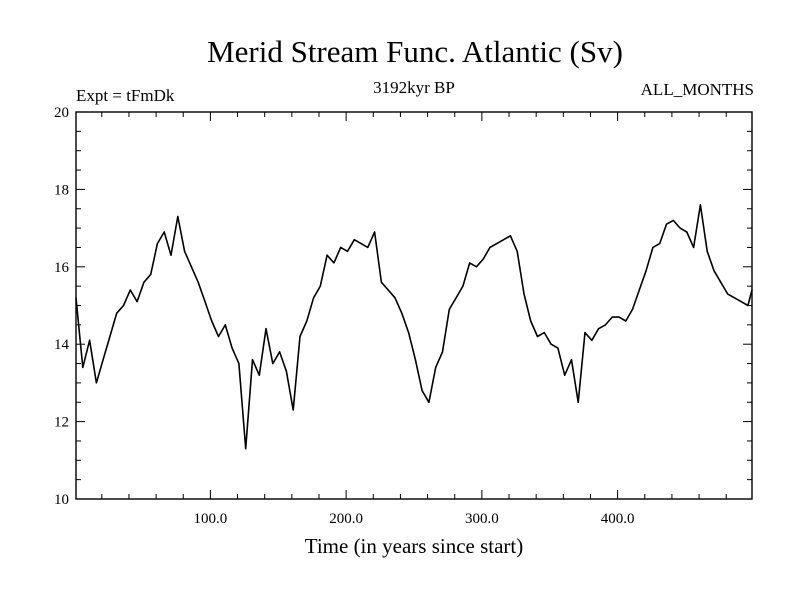  I want to click on experiment-label: Expt = tFmDk, so click(125, 95).